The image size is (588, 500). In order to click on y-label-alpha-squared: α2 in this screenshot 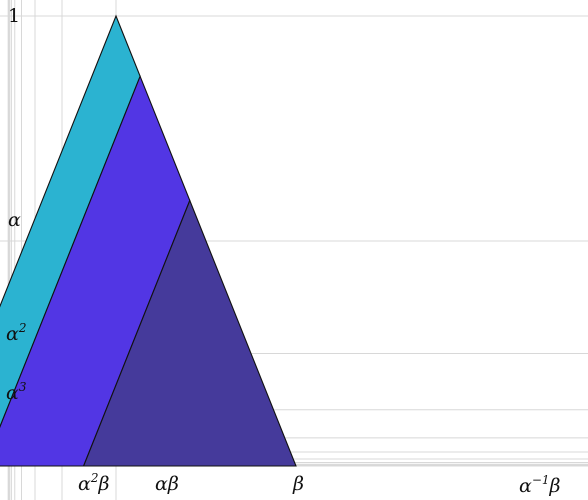, I will do `click(16, 333)`.